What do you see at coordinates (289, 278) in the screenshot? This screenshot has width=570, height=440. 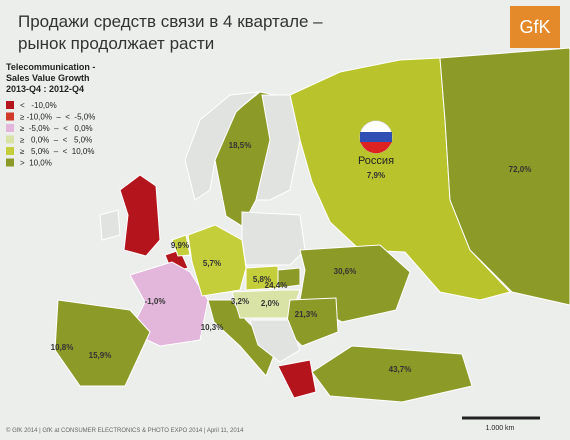 I see `slovakia` at bounding box center [289, 278].